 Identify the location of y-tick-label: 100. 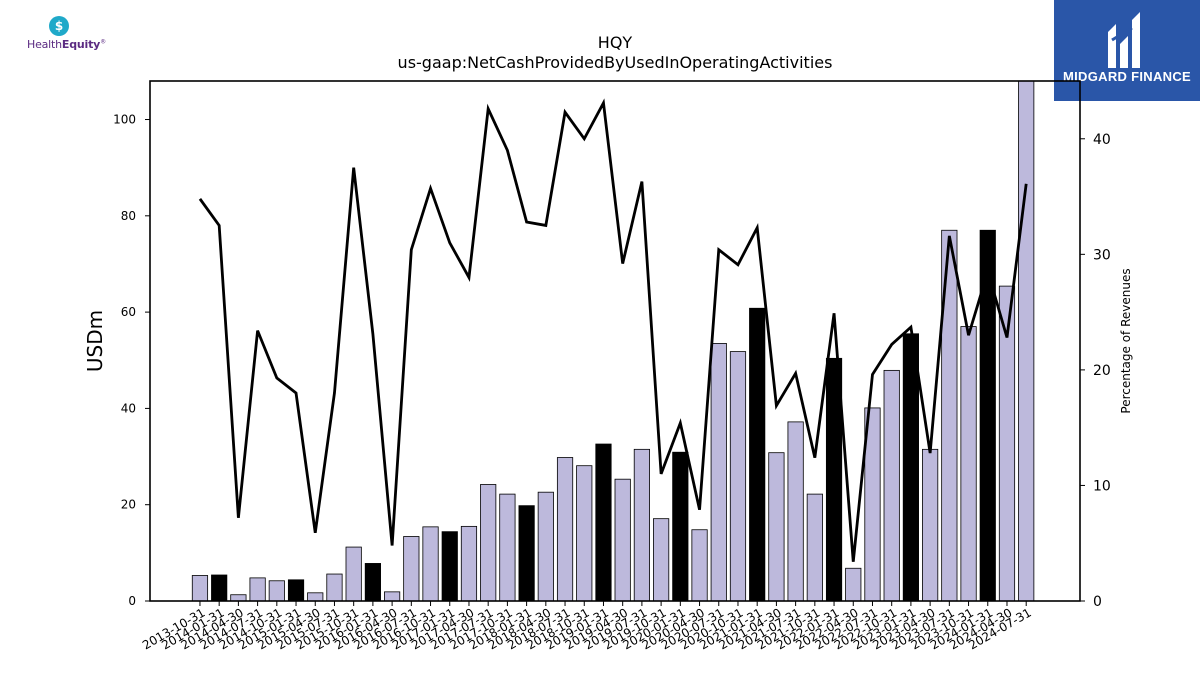
(124, 120).